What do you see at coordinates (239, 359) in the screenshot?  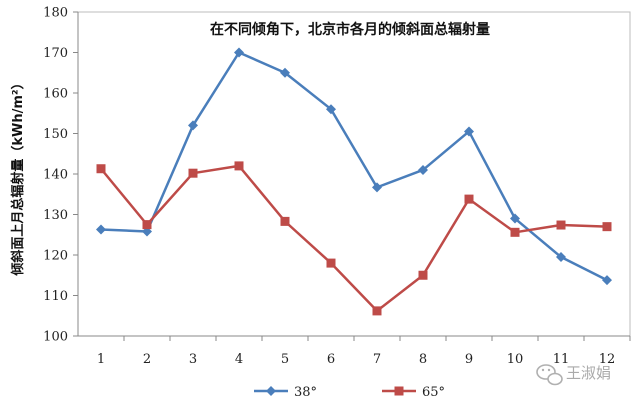 I see `x-tick-label: 4` at bounding box center [239, 359].